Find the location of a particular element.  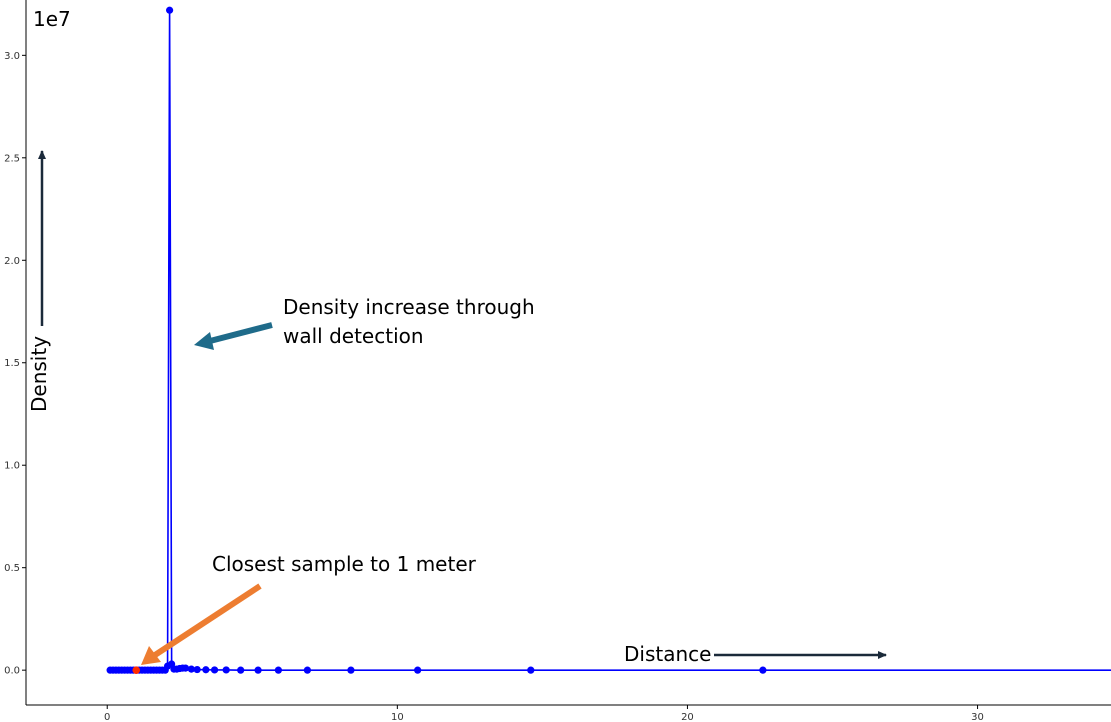

y-tick-label: 2.0 is located at coordinates (12, 261).